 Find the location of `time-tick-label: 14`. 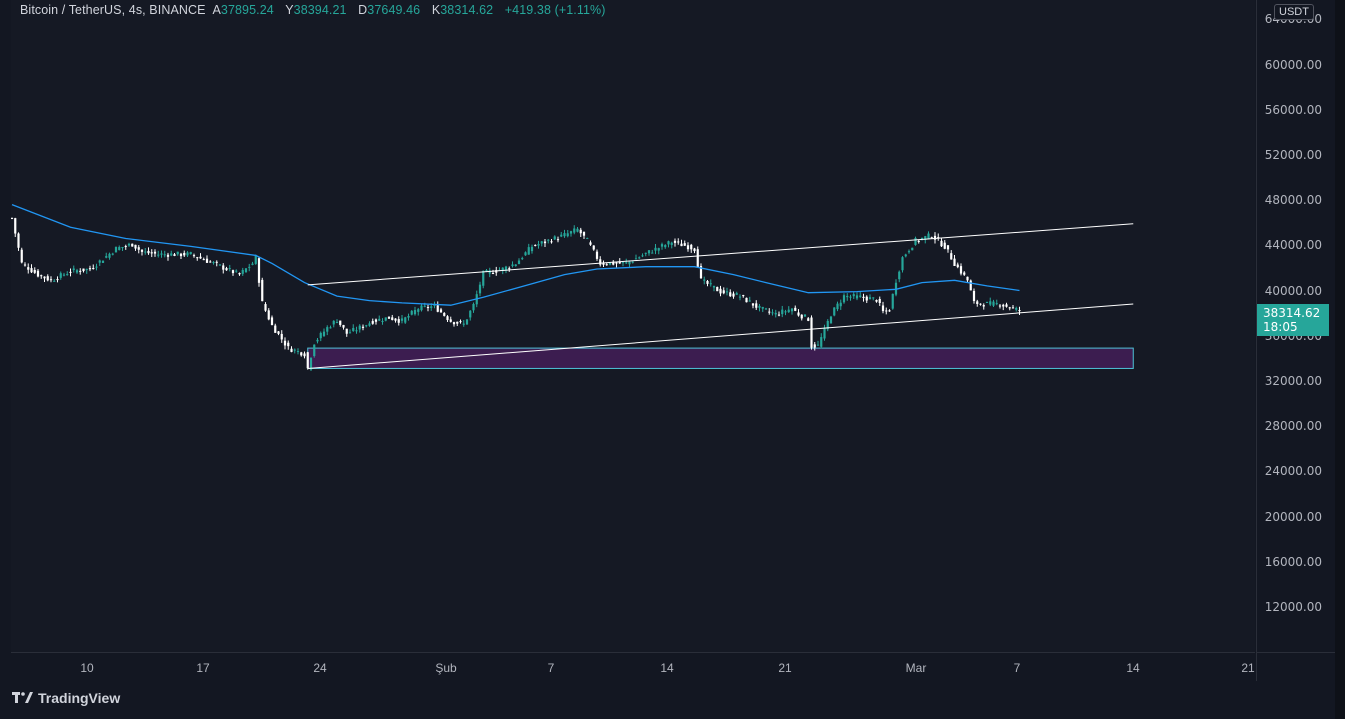

time-tick-label: 14 is located at coordinates (667, 668).